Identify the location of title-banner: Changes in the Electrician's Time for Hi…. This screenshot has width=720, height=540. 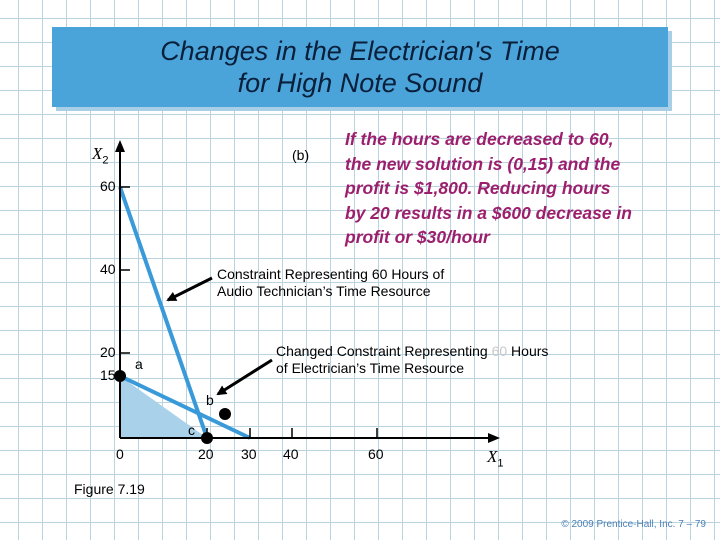
(360, 67).